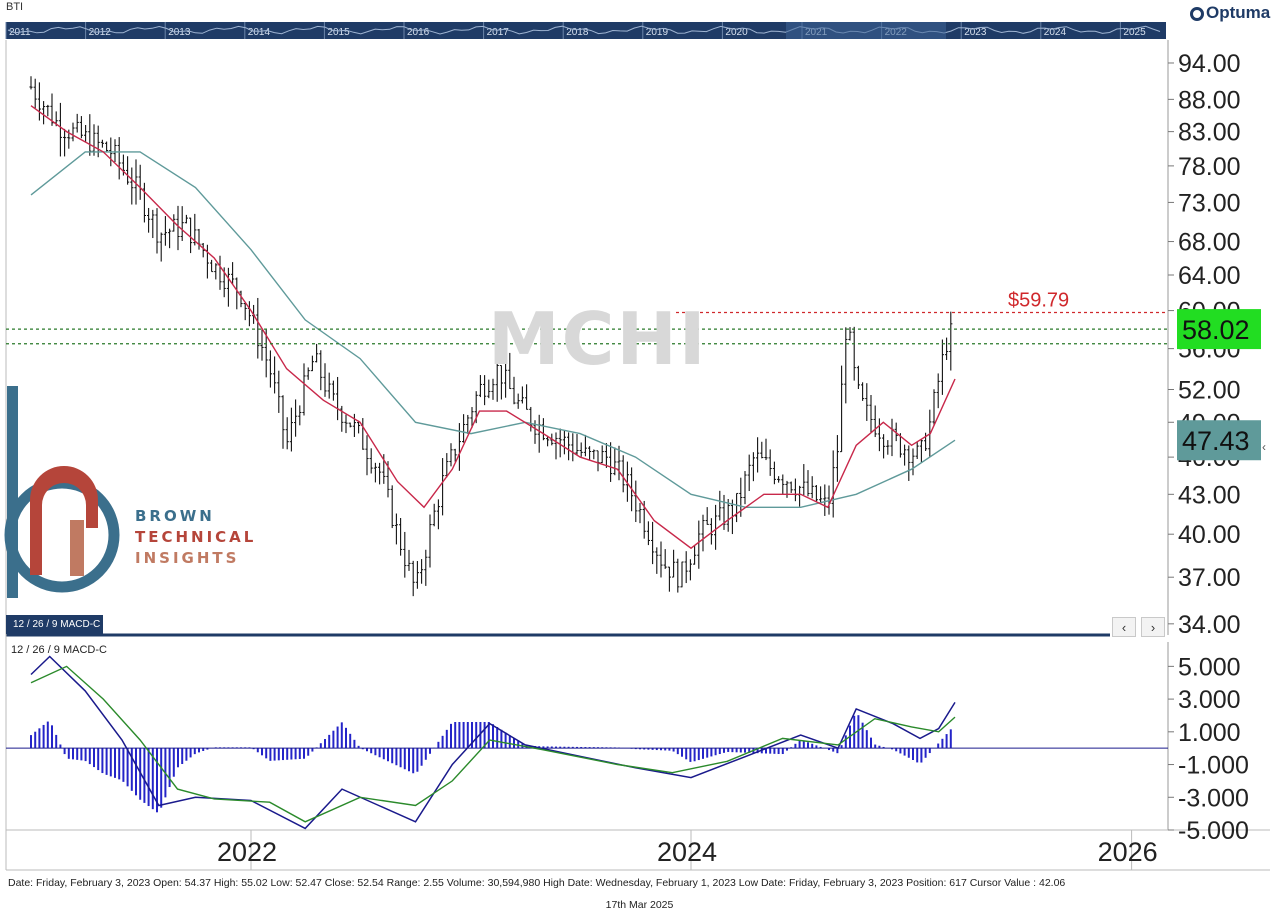 Image resolution: width=1279 pixels, height=924 pixels. I want to click on time-axis-label: 2026, so click(1128, 852).